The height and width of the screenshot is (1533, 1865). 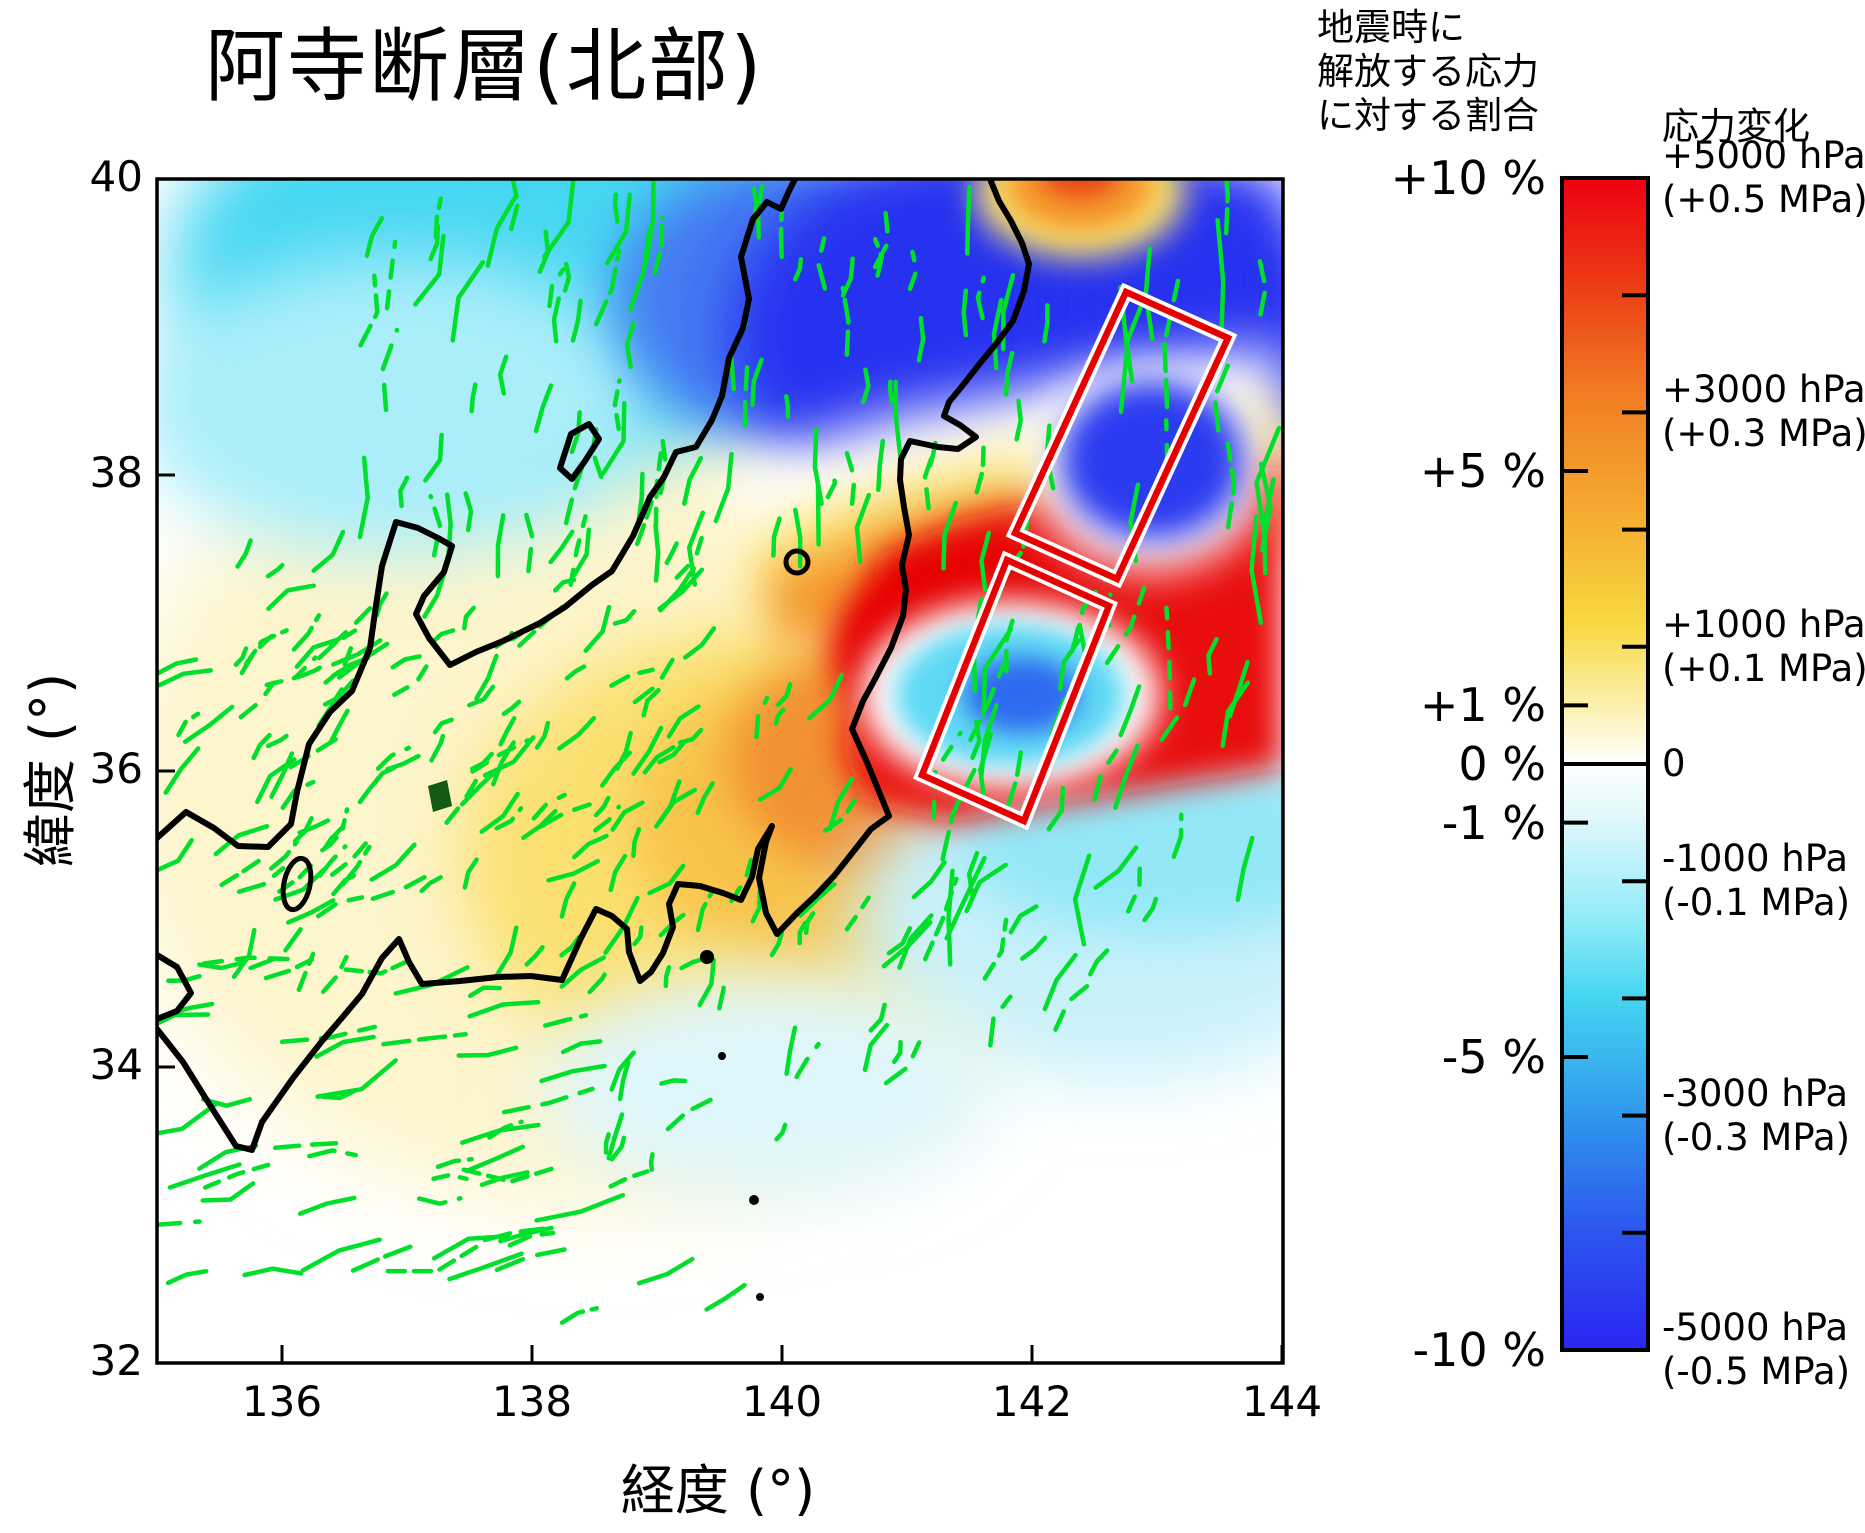 I want to click on colorbar-pressure-label: -5000 hPa, so click(x=1755, y=1327).